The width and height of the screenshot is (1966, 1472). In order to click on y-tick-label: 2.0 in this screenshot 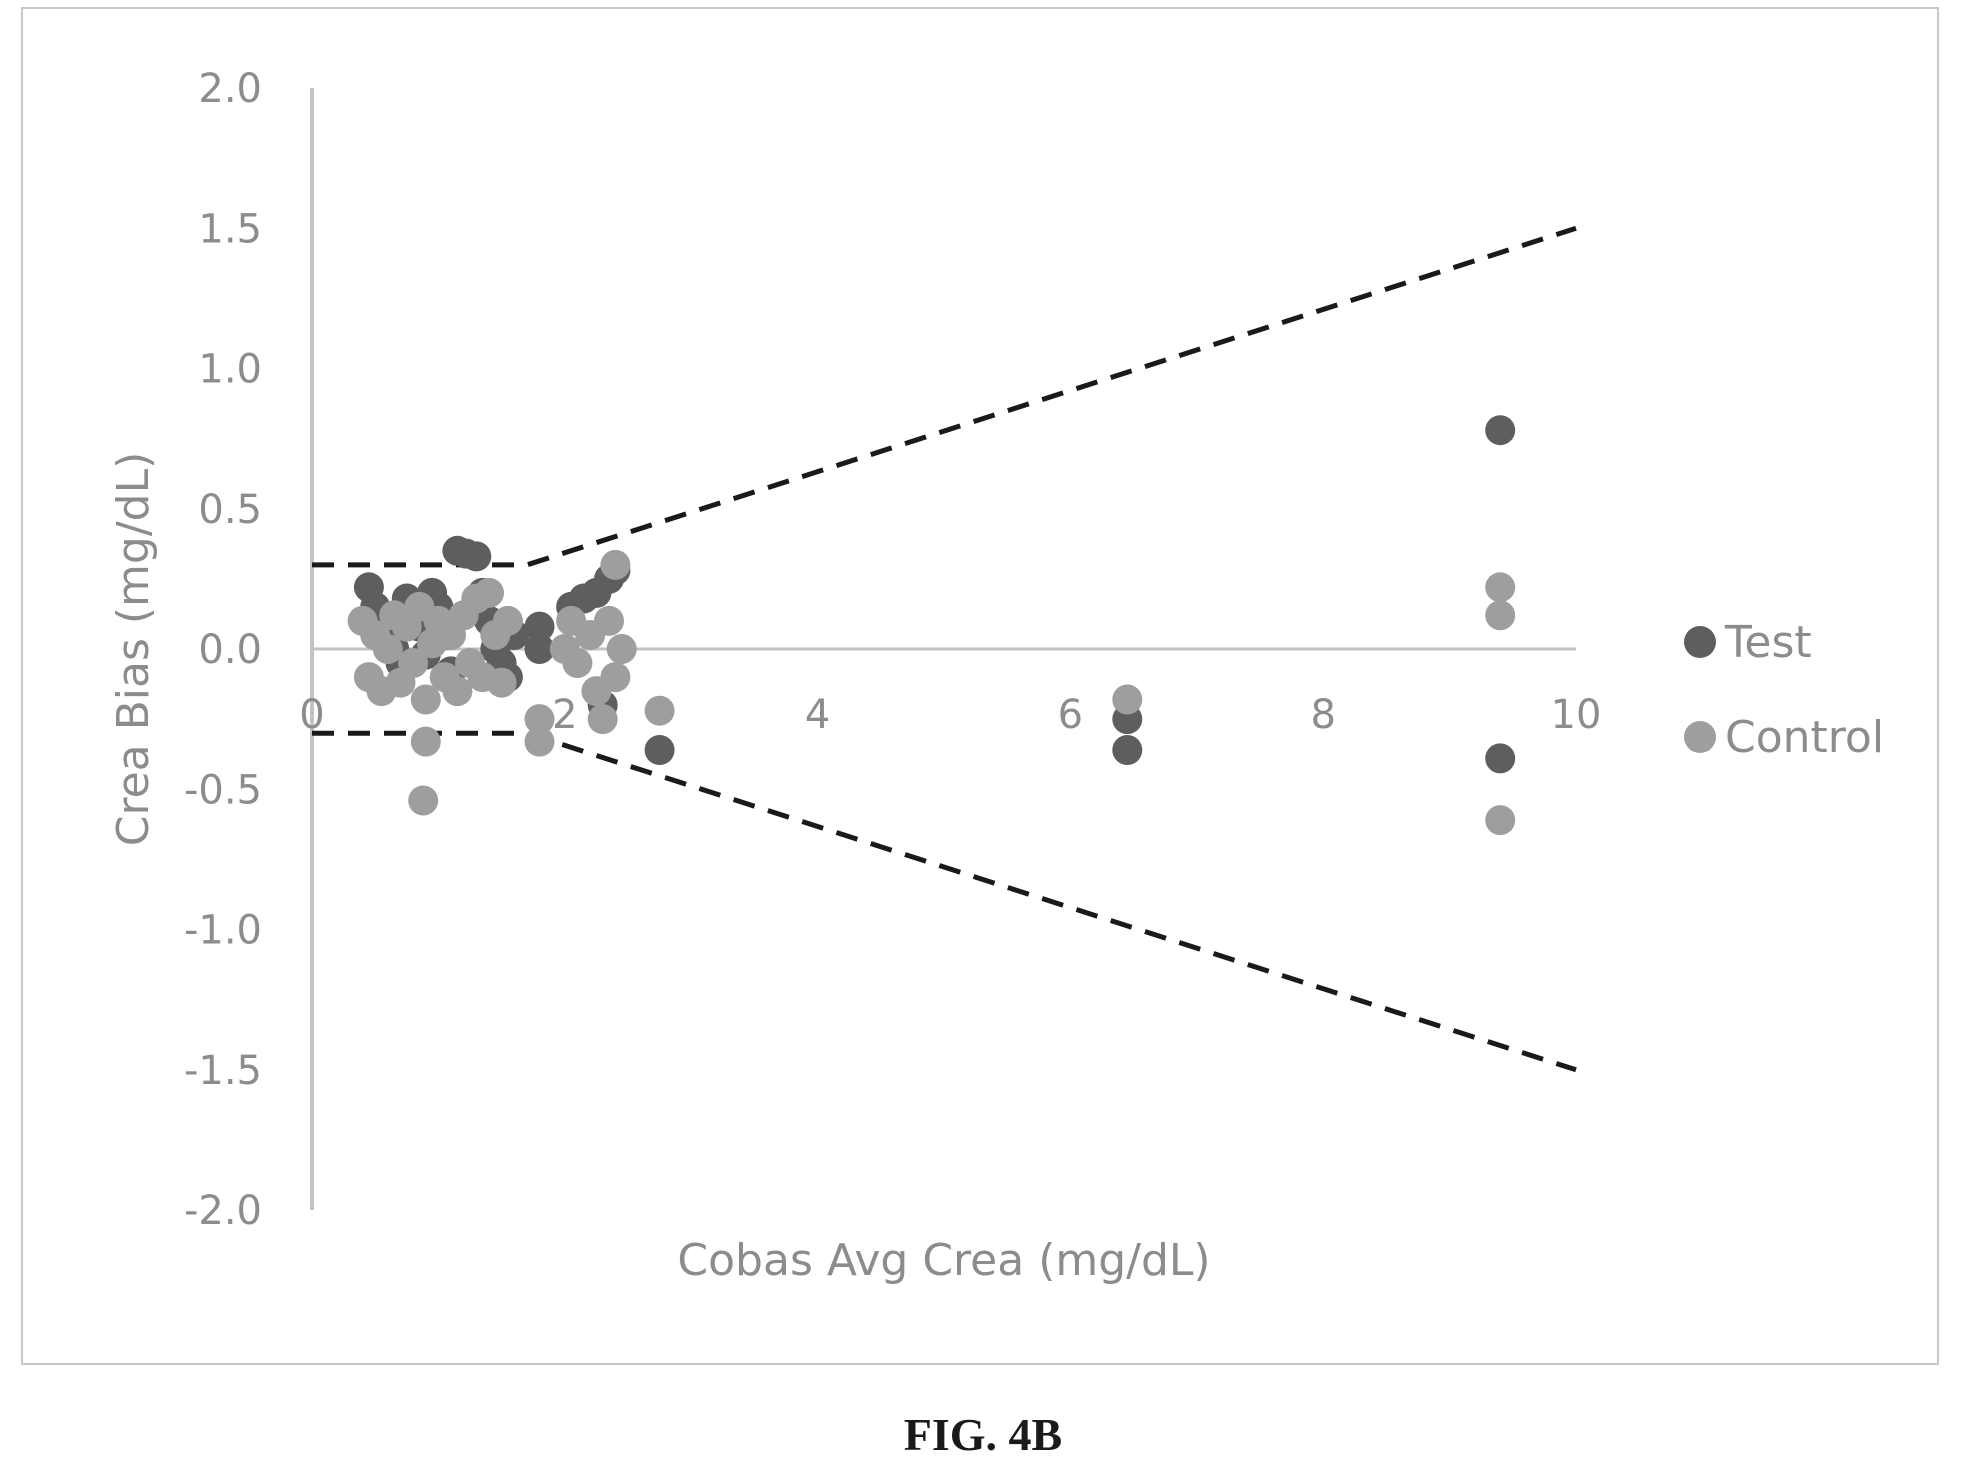, I will do `click(230, 89)`.